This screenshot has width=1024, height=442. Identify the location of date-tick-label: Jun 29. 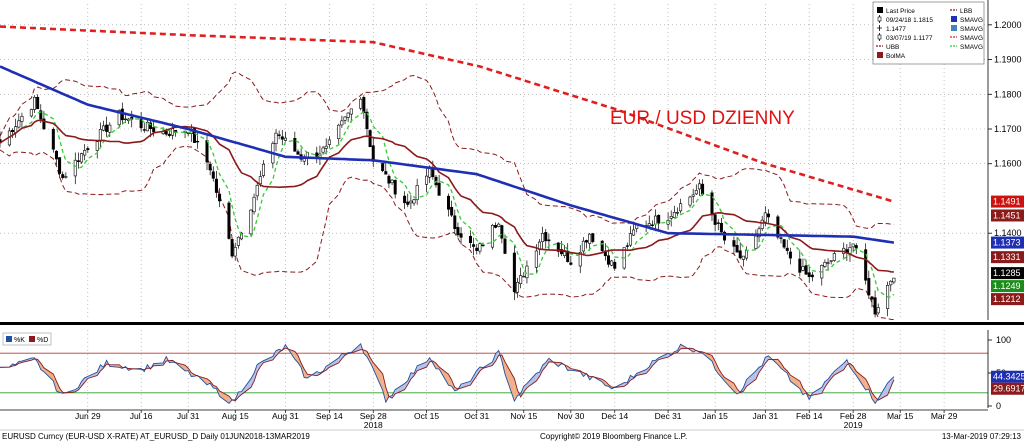
(88, 416).